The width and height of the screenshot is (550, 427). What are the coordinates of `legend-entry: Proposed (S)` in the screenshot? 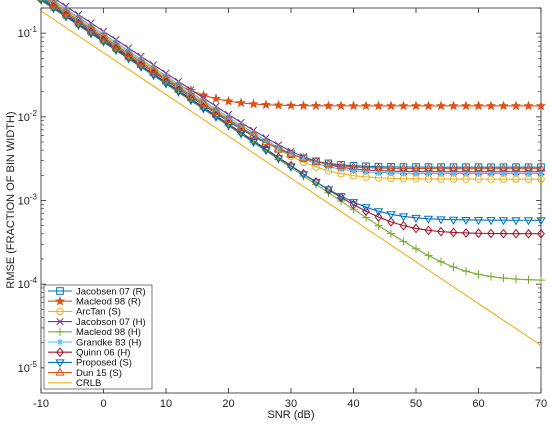 It's located at (104, 363).